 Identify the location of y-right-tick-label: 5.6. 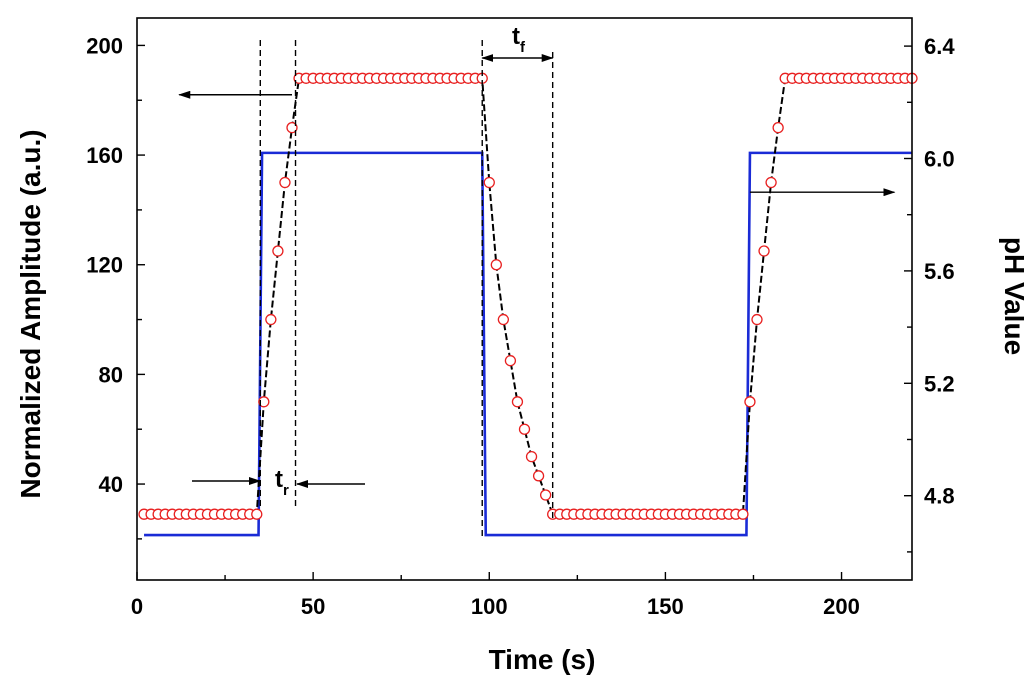
(939, 271).